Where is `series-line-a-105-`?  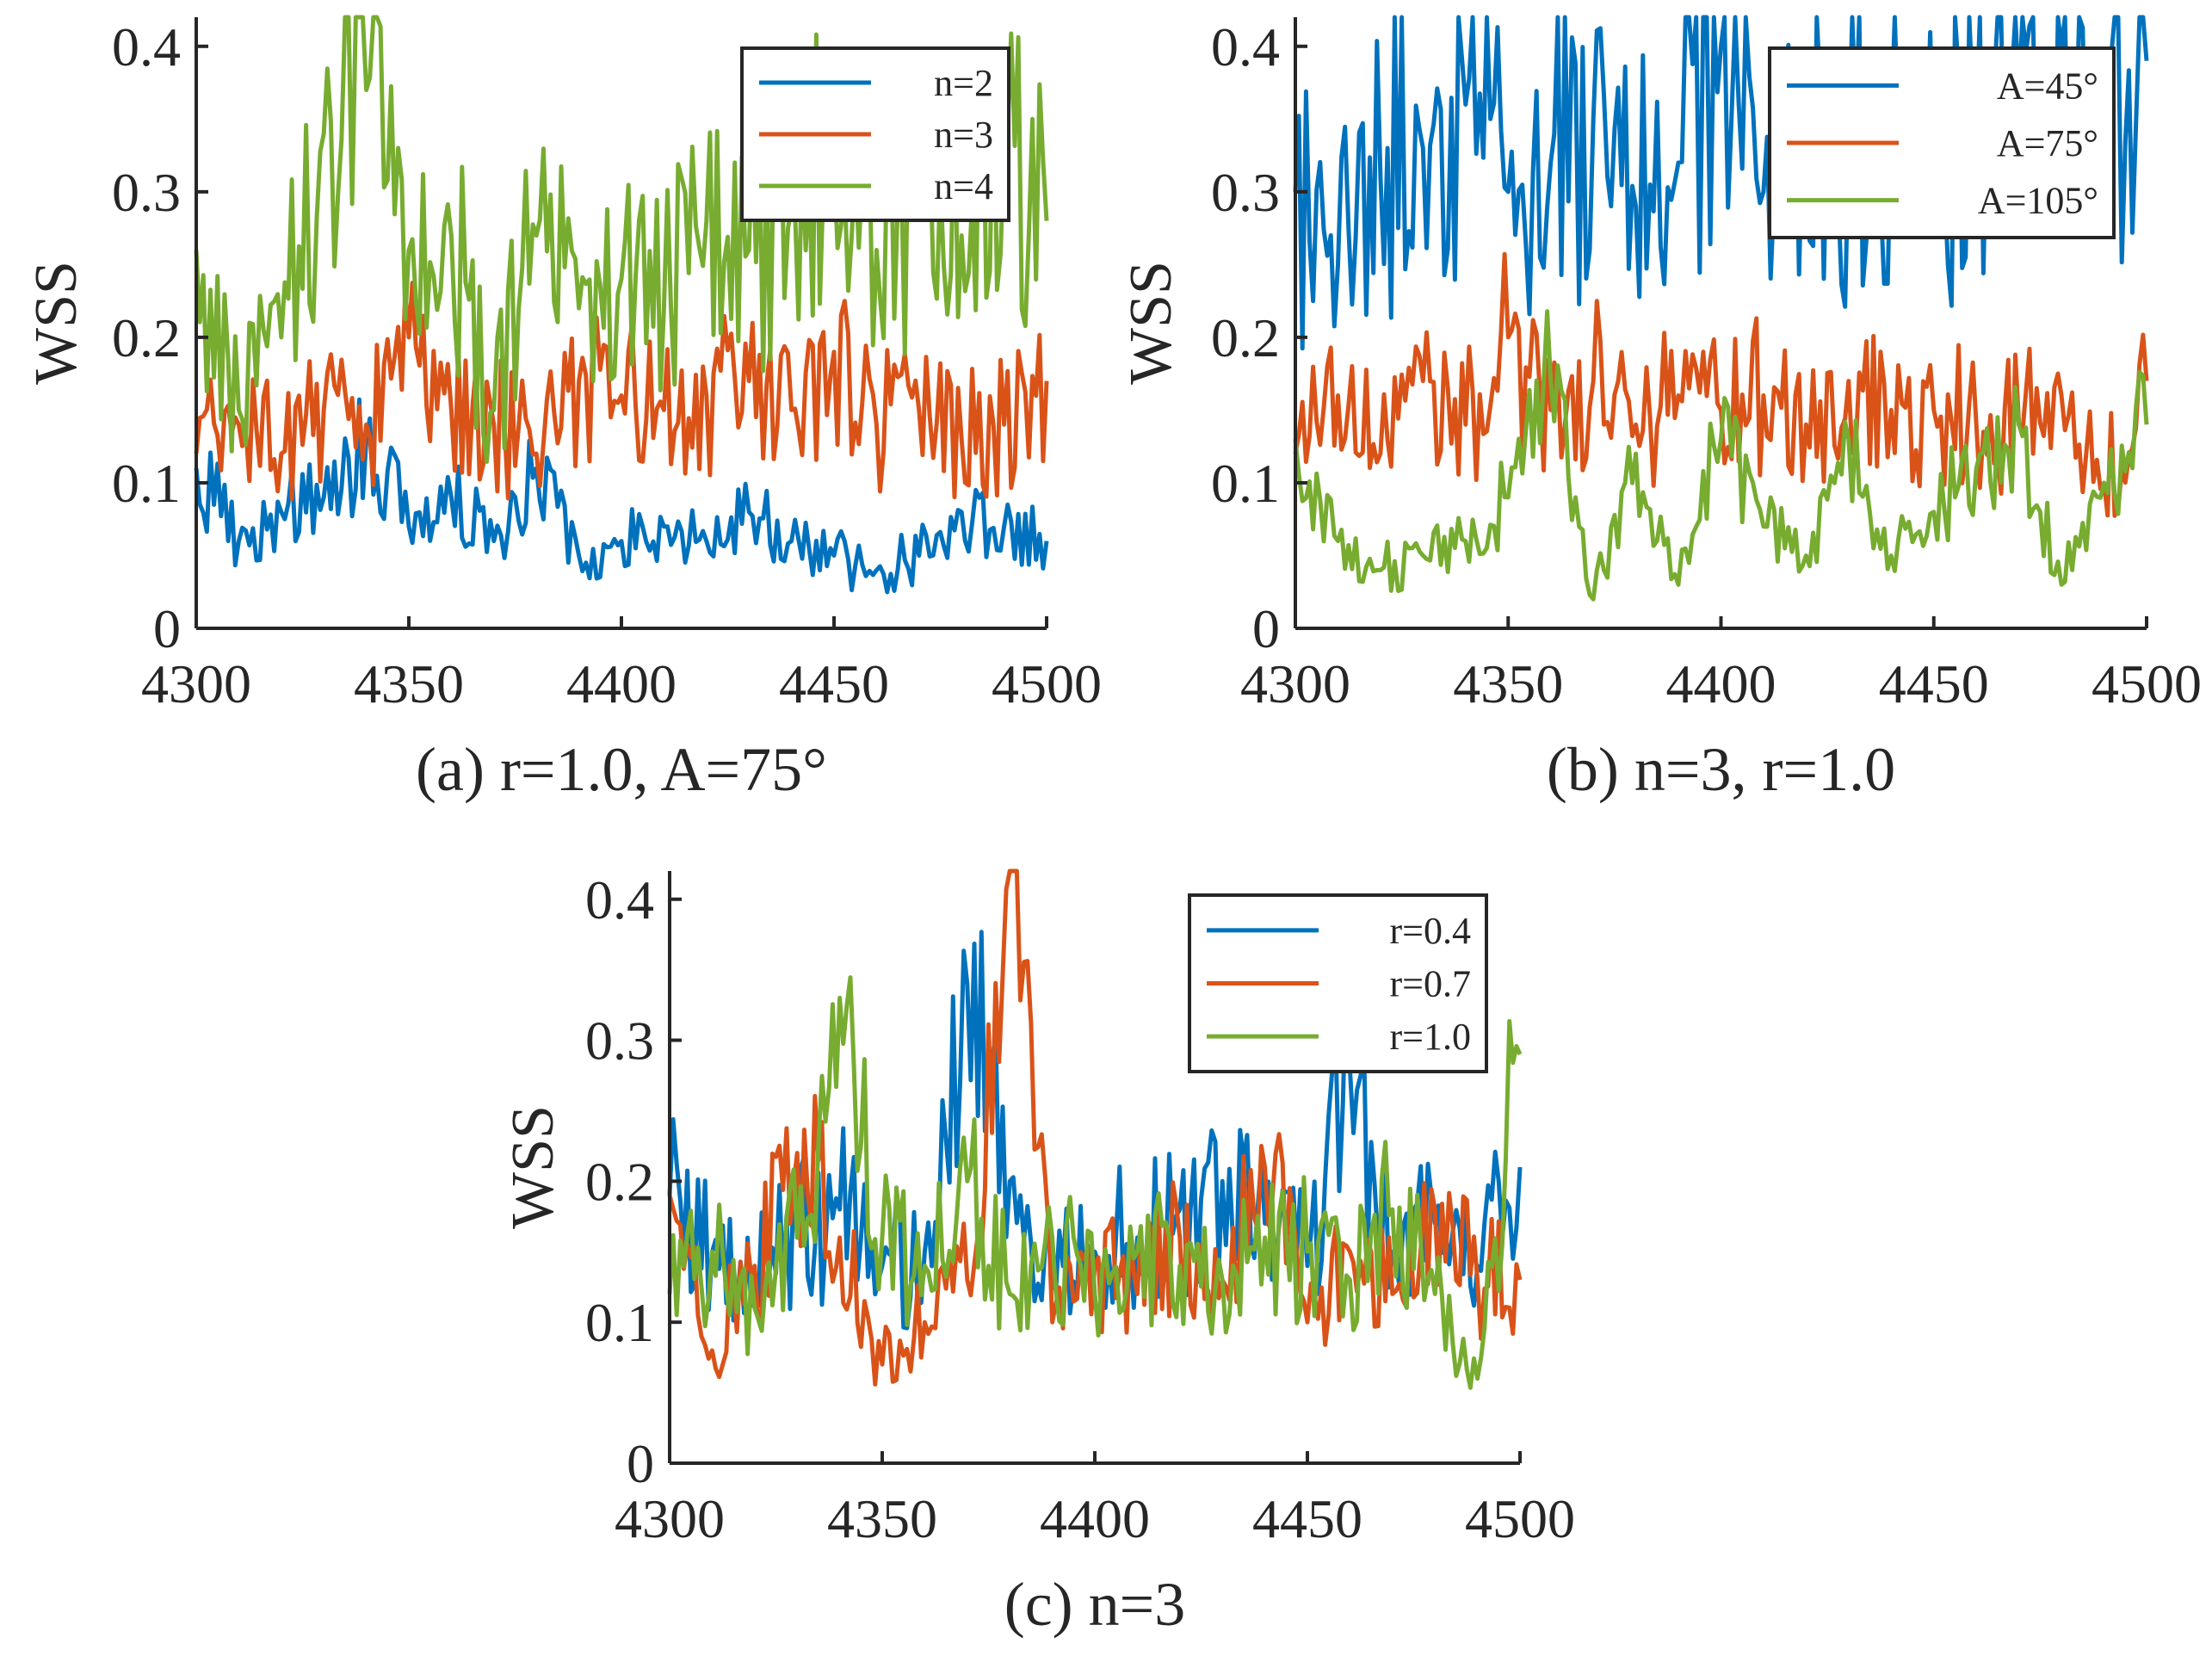 series-line-a-105- is located at coordinates (1721, 455).